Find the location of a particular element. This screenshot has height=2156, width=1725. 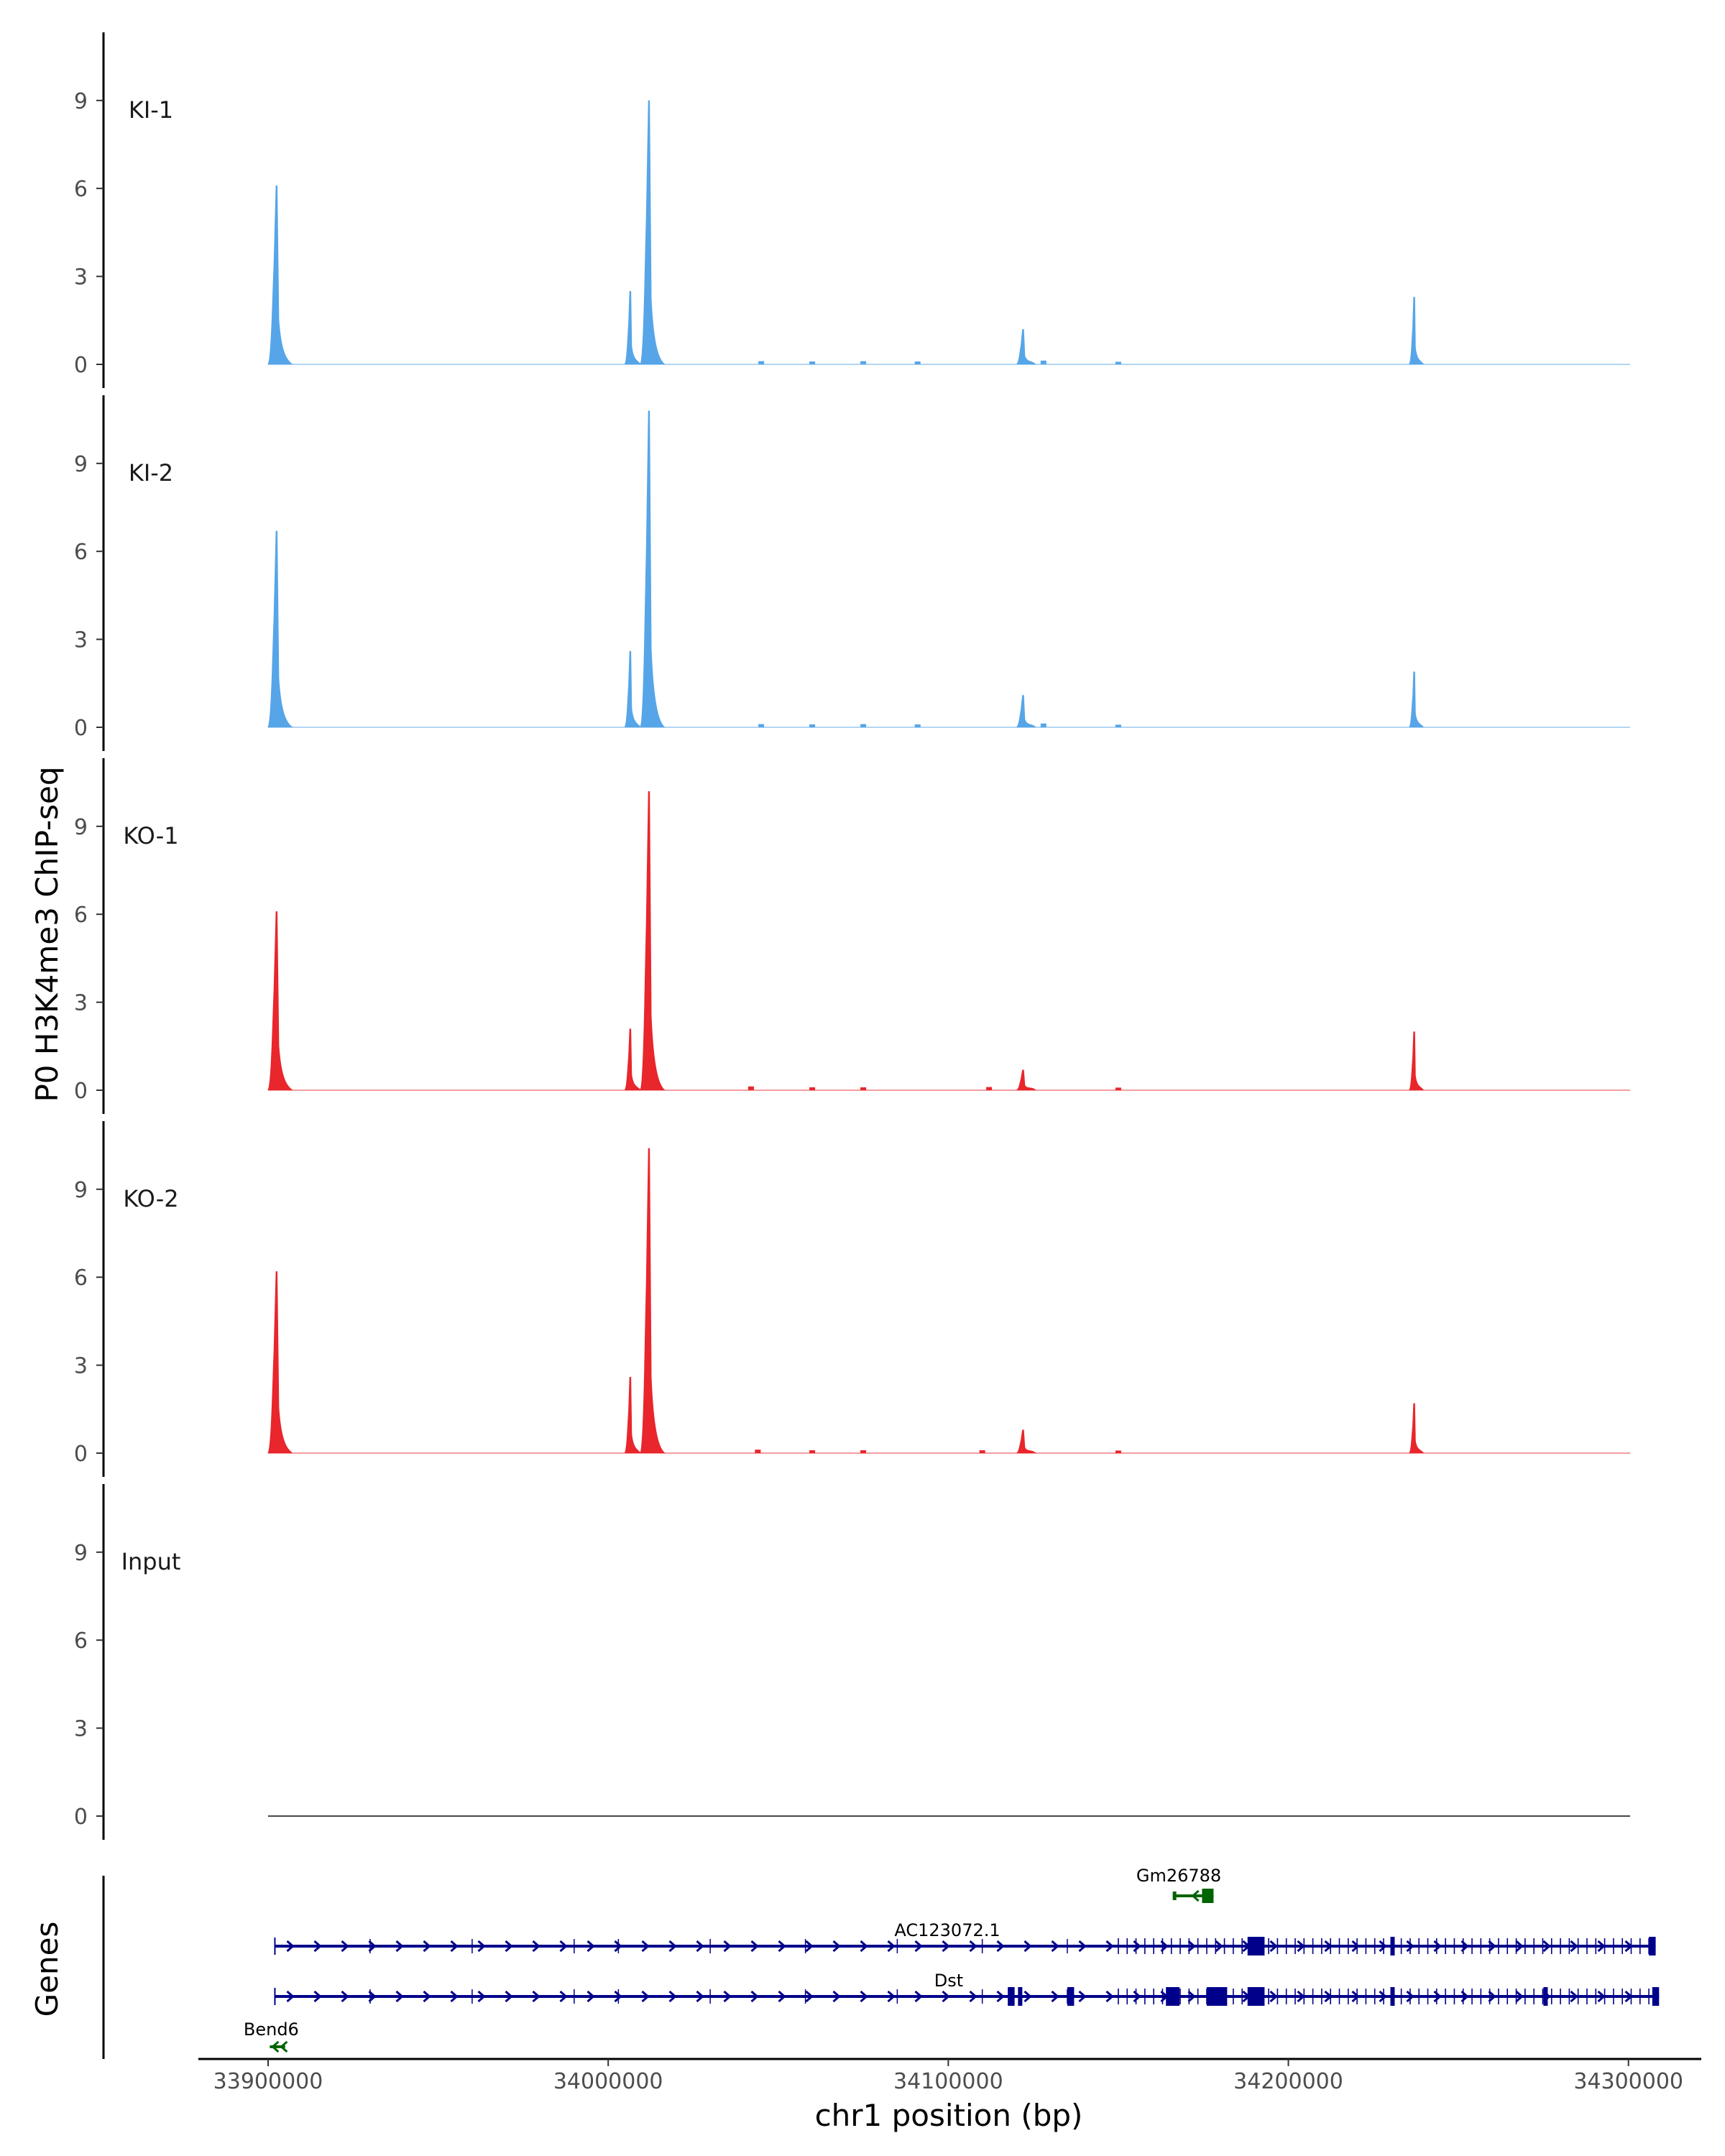

y-axis-title: P0 H3K4me3 ChIP-seq is located at coordinates (47, 934).